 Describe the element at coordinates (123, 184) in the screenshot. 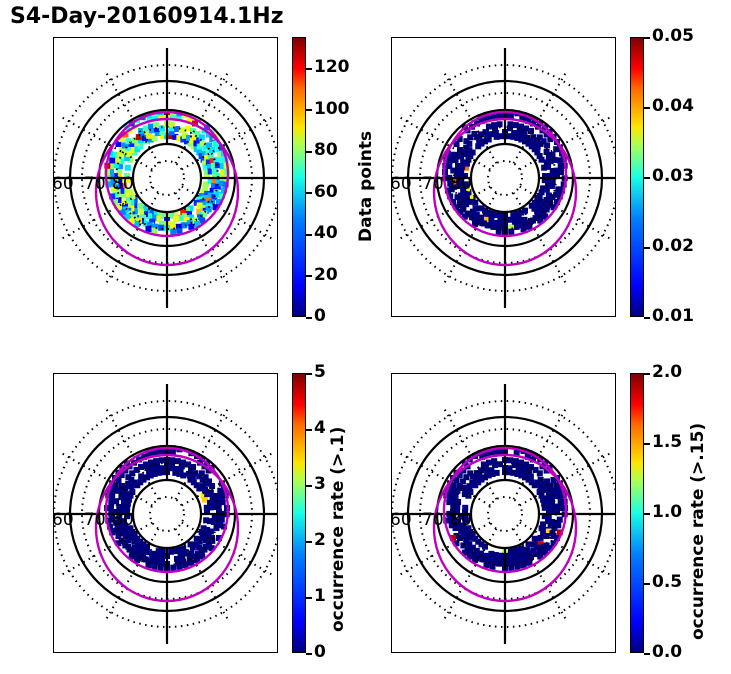

I see `latitude-label: 80` at that location.